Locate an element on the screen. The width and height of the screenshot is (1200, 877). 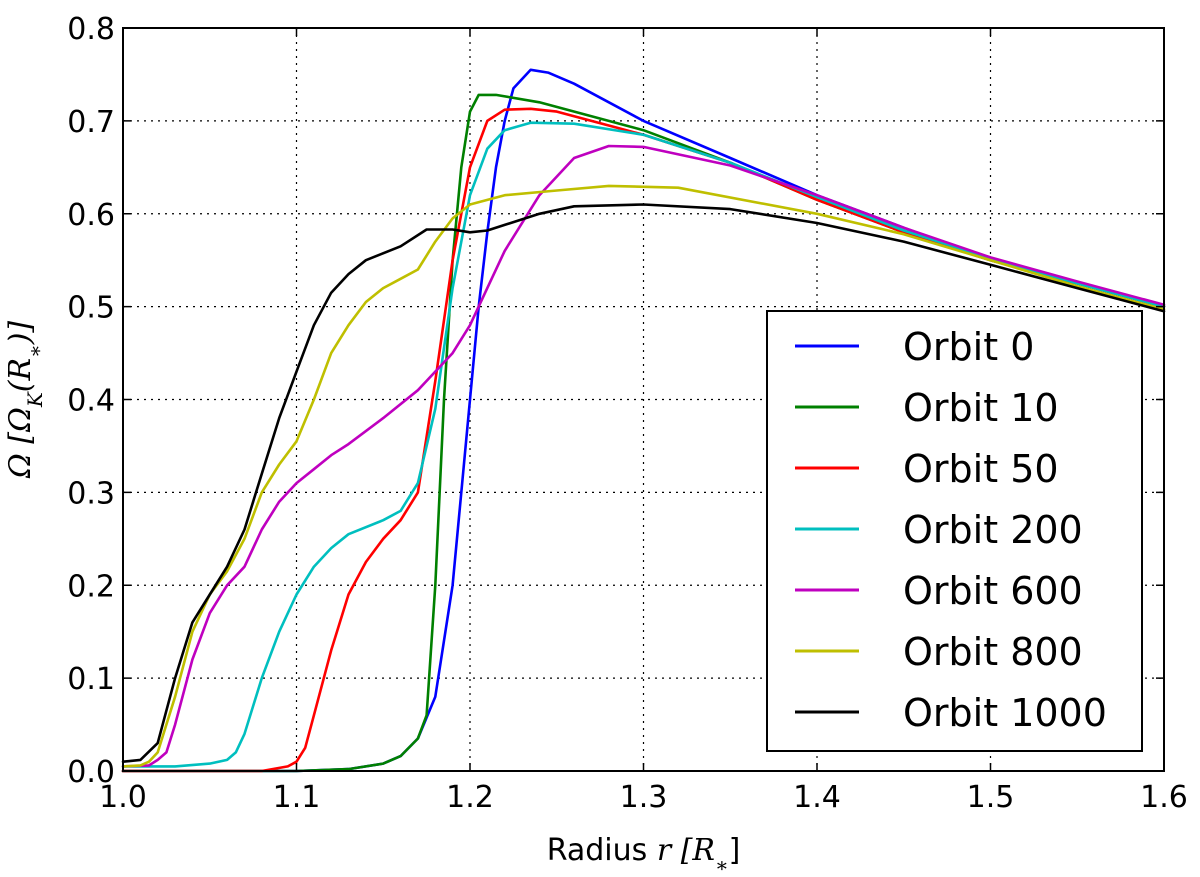
x-tick-label: 1.0 is located at coordinates (123, 797).